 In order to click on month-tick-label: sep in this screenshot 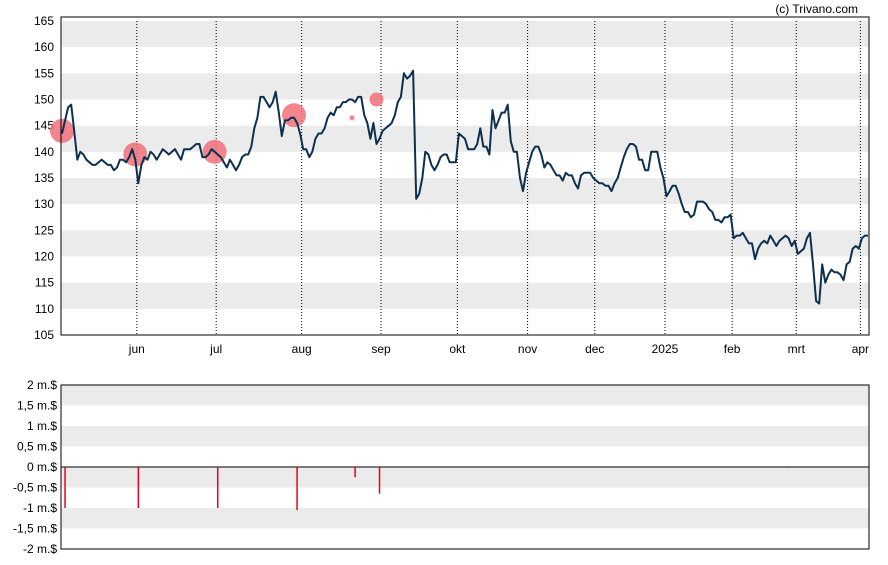, I will do `click(381, 349)`.